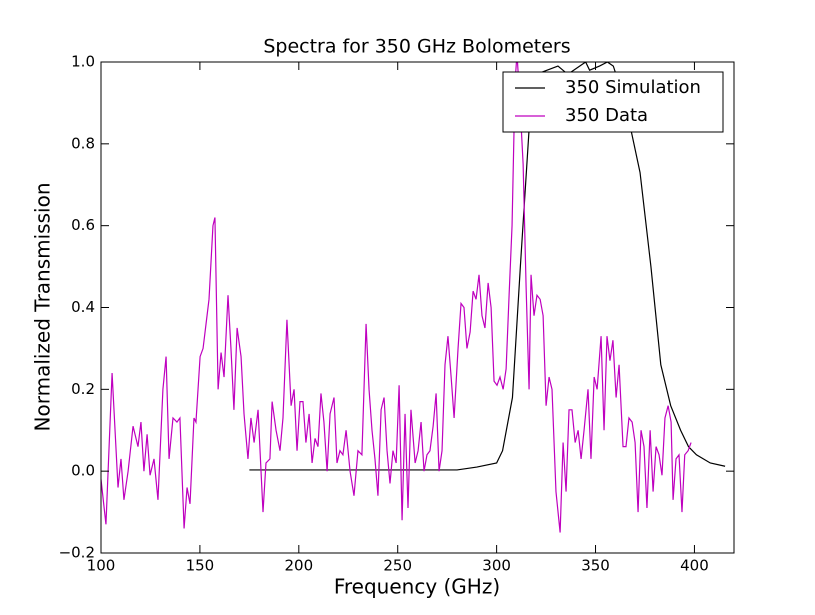 The height and width of the screenshot is (615, 815). What do you see at coordinates (416, 47) in the screenshot?
I see `chart-title: Spectra for 350 GHz Bolometers` at bounding box center [416, 47].